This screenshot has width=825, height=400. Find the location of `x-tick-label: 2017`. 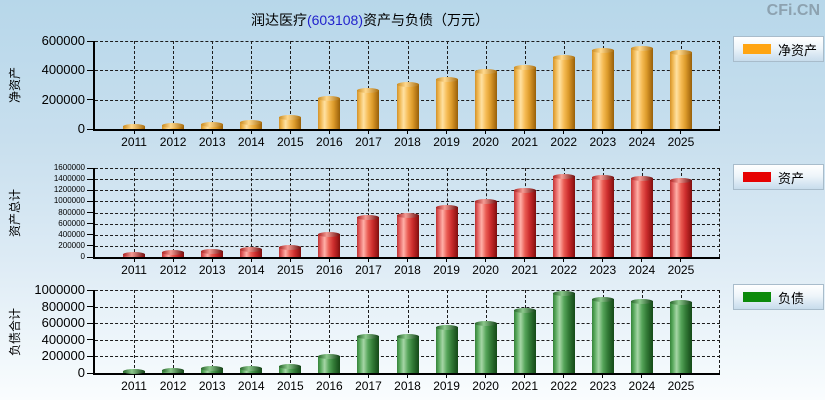

x-tick-label: 2017 is located at coordinates (368, 142).